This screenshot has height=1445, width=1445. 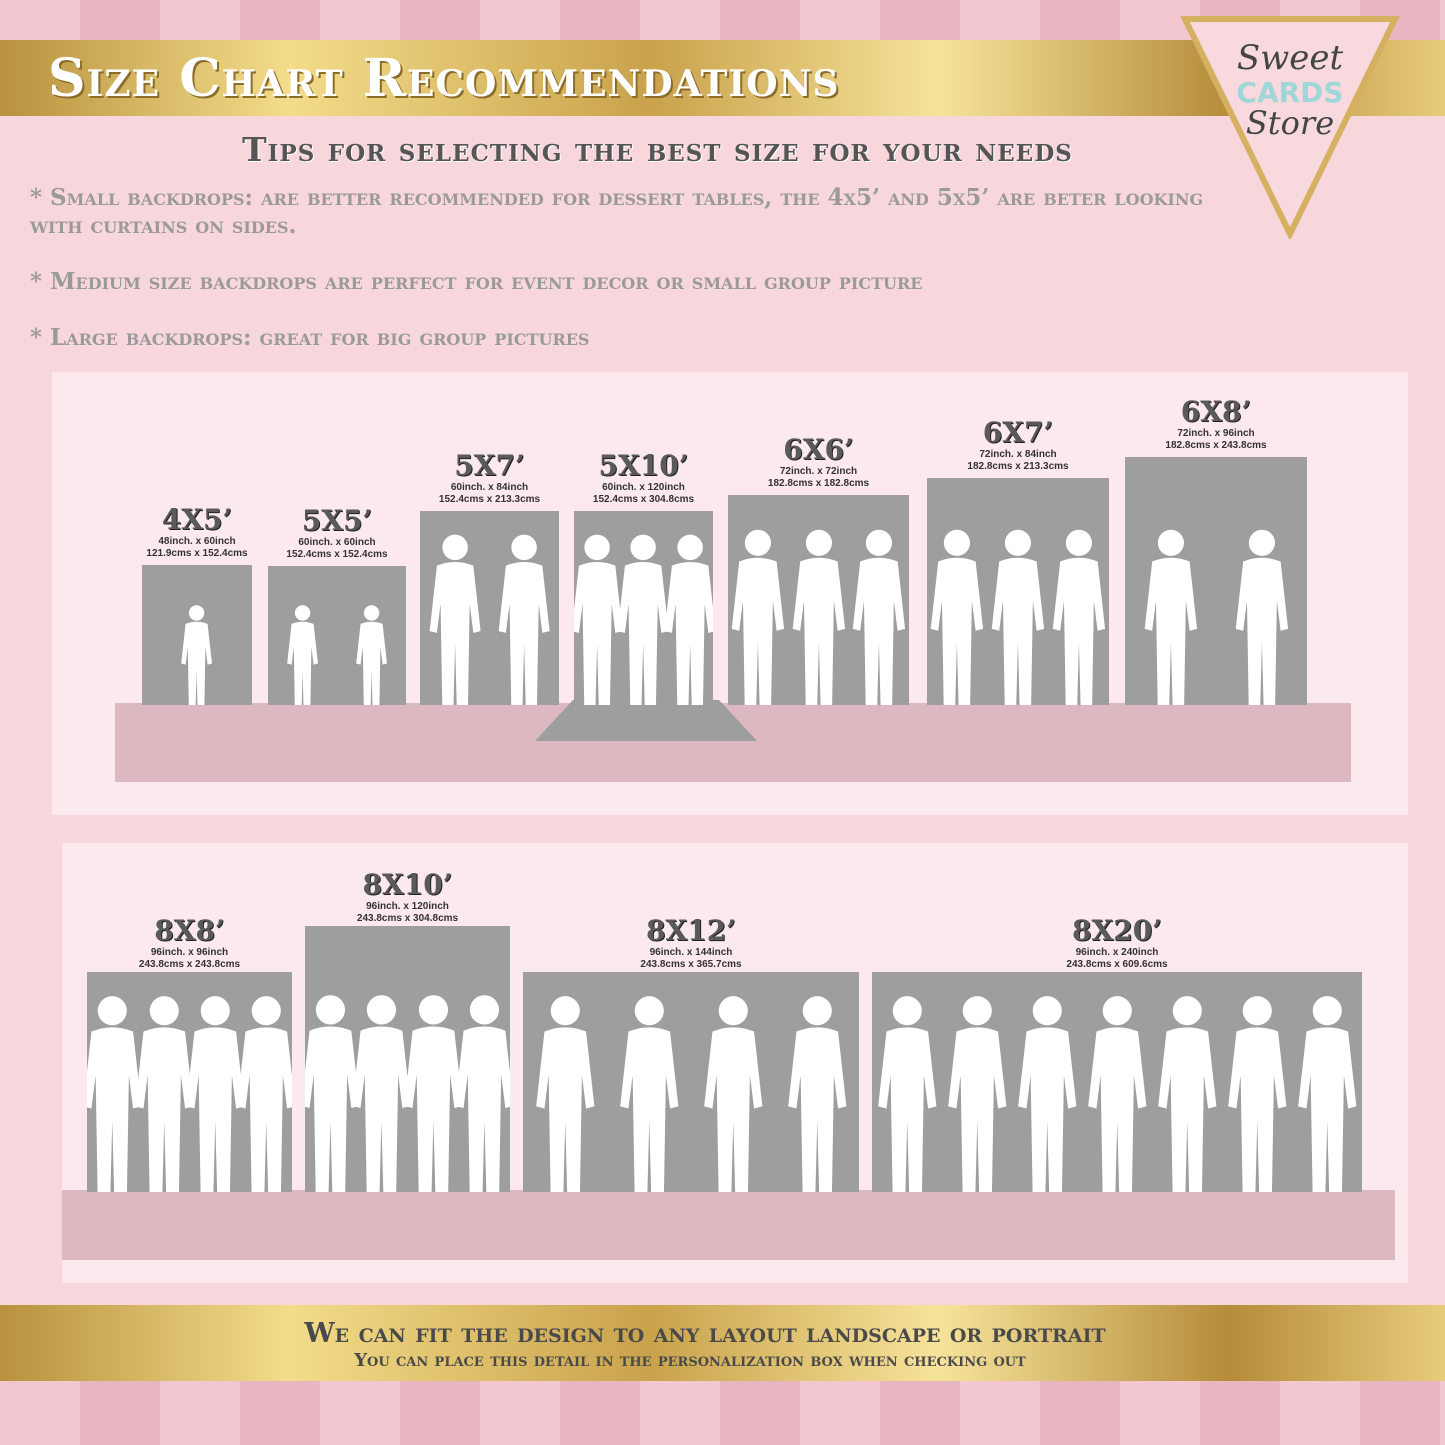 I want to click on floor-trapezoid-5x10, so click(x=646, y=720).